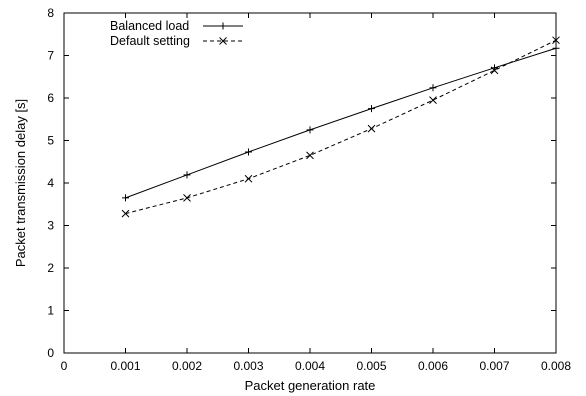 The width and height of the screenshot is (586, 396). What do you see at coordinates (50, 56) in the screenshot?
I see `y-tick-label: 7` at bounding box center [50, 56].